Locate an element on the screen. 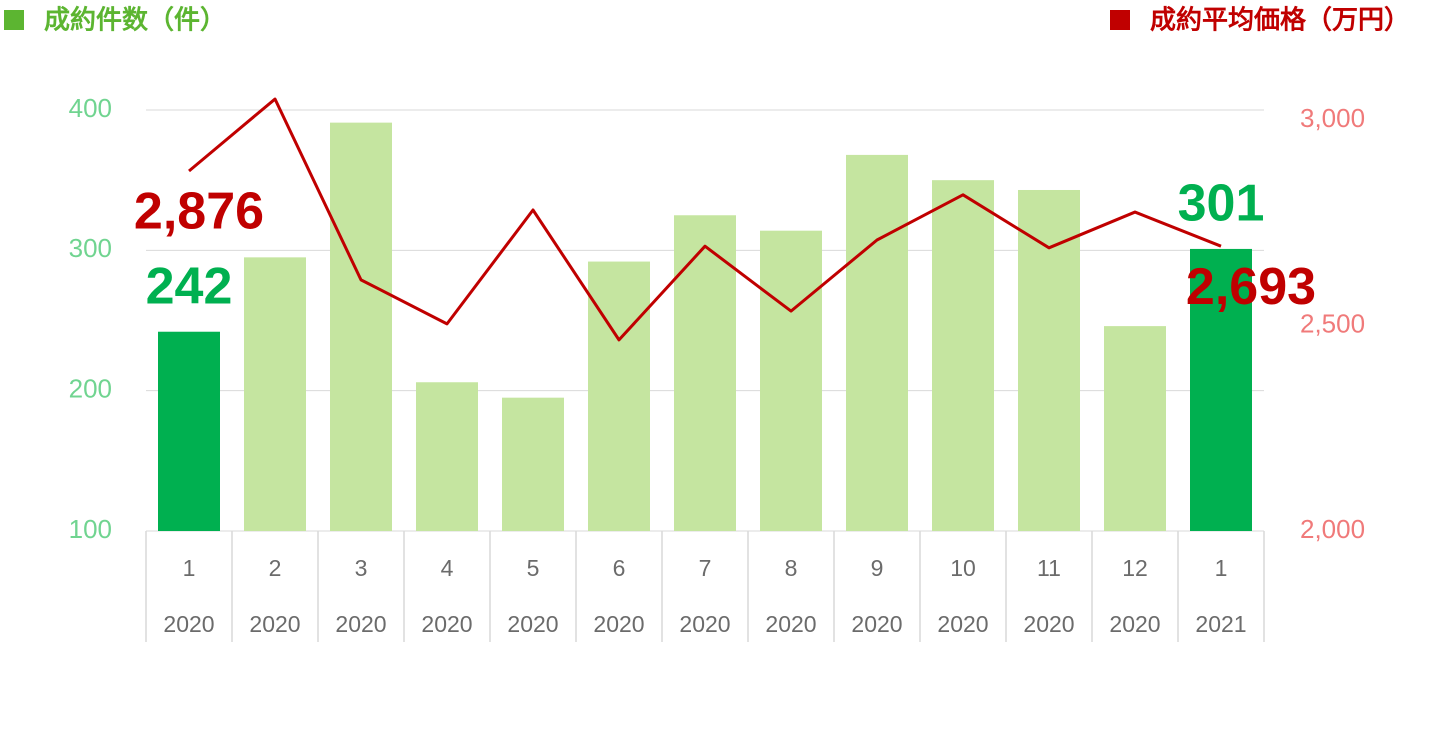 Image resolution: width=1440 pixels, height=738 pixels. y2-tick-label: 3,000 is located at coordinates (1332, 118).